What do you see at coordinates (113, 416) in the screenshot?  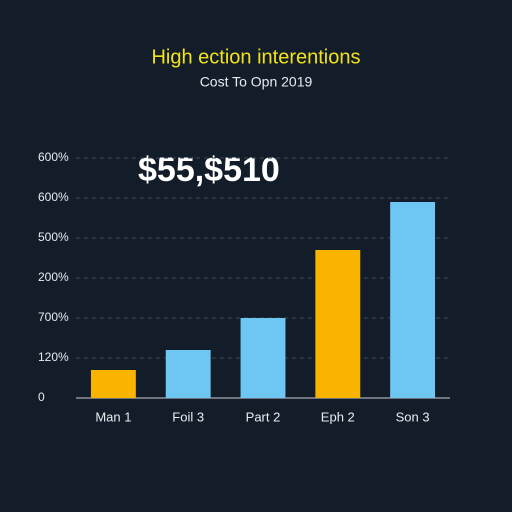 I see `x-tick-label: Man 1` at bounding box center [113, 416].